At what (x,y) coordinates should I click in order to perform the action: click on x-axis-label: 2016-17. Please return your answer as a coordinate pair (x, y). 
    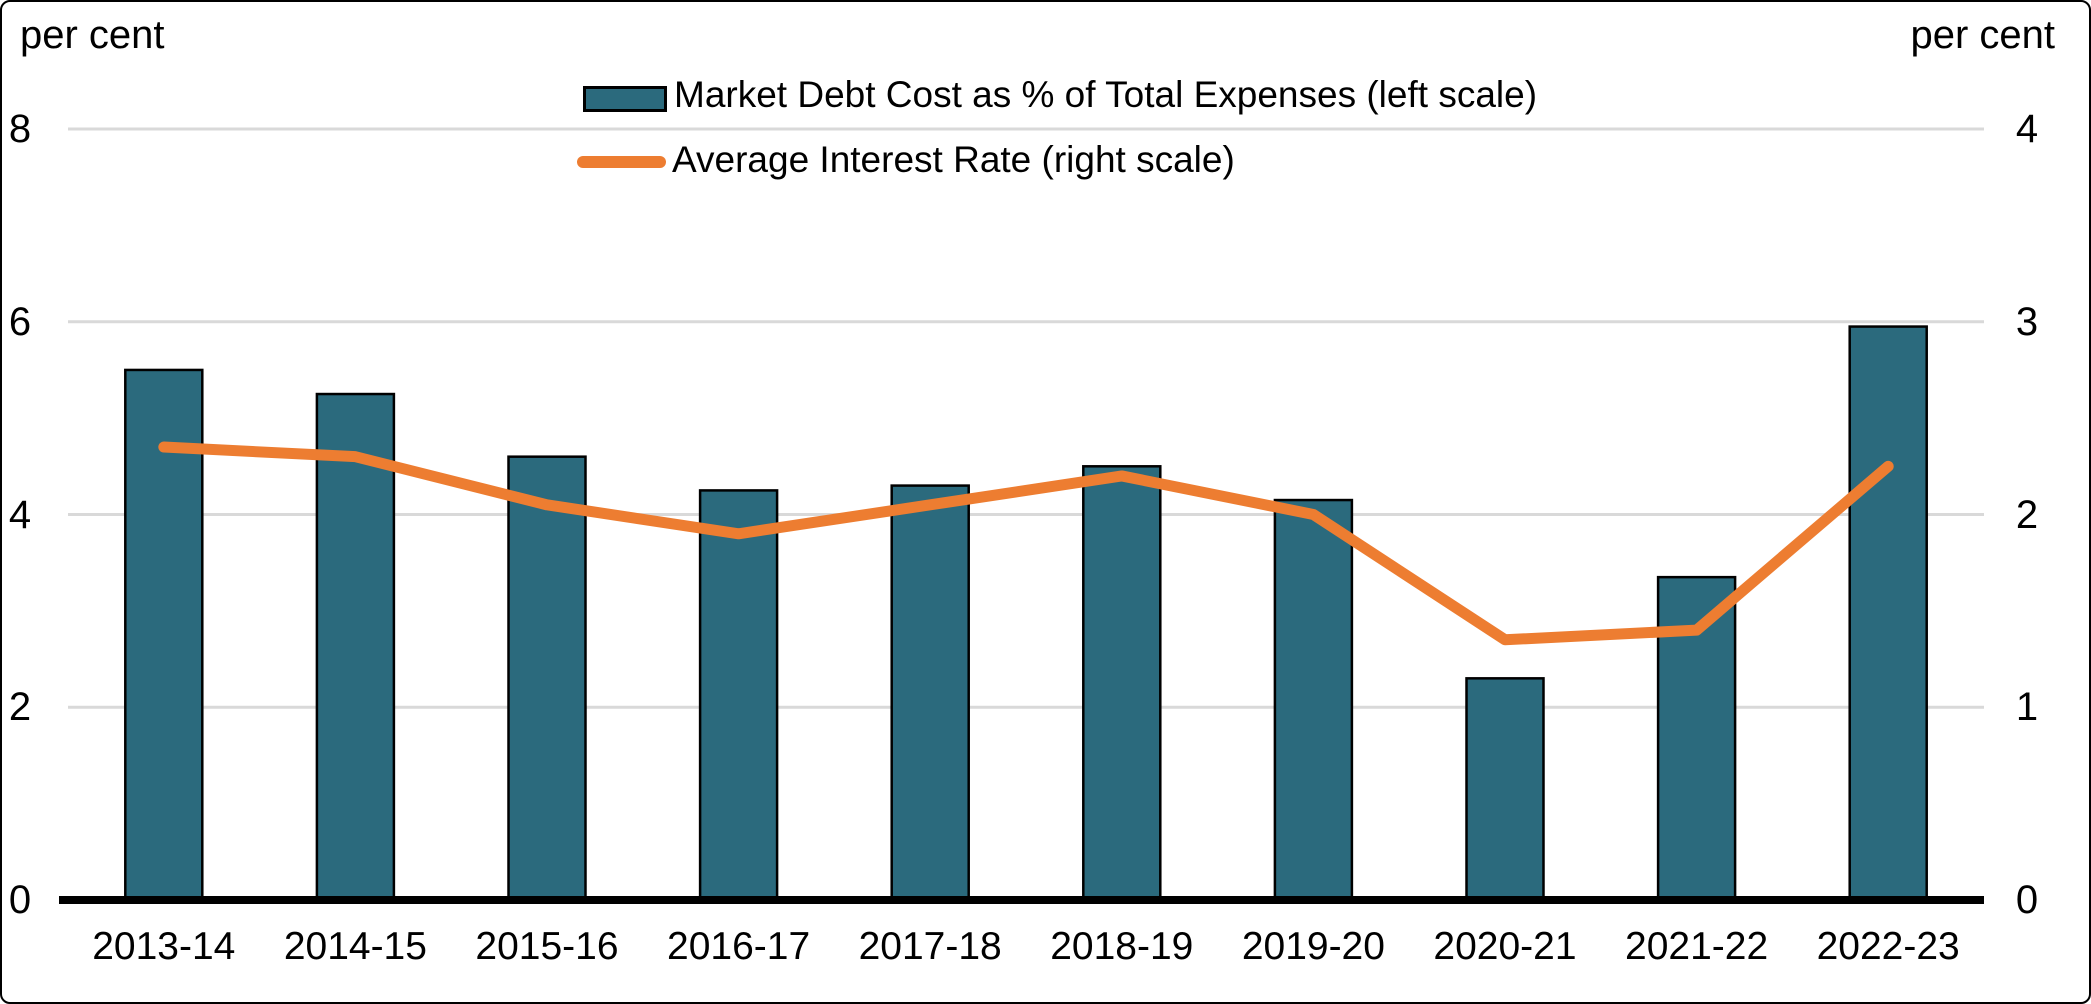
    Looking at the image, I should click on (739, 946).